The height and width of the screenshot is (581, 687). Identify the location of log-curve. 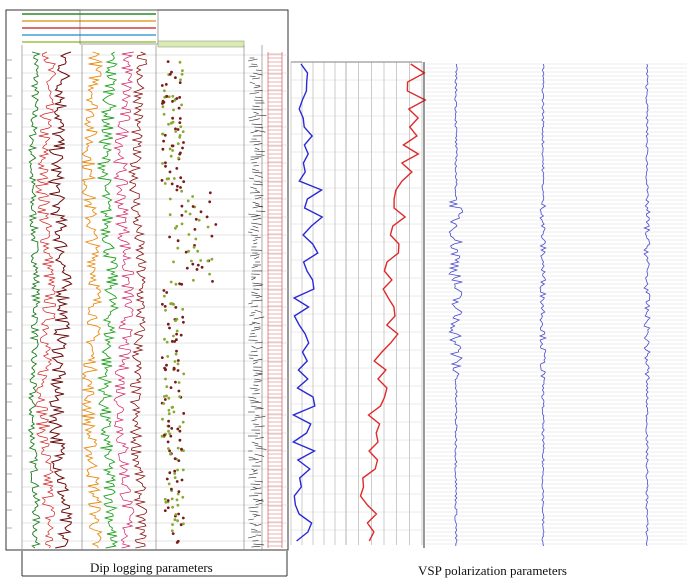
(45, 300).